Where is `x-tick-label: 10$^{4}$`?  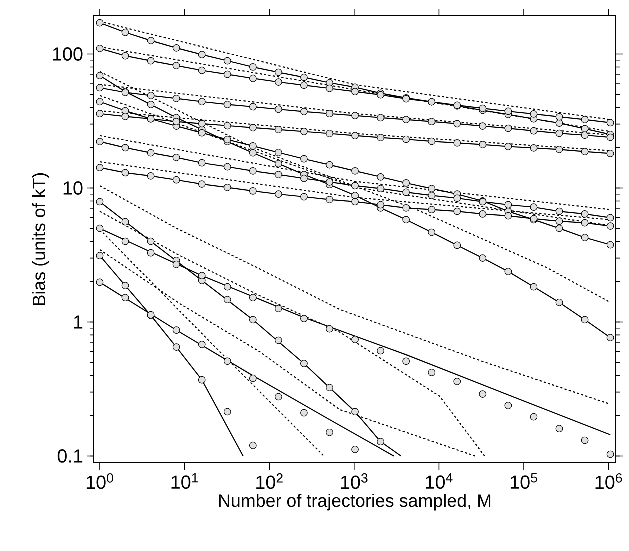 x-tick-label: 10$^{4}$ is located at coordinates (439, 482).